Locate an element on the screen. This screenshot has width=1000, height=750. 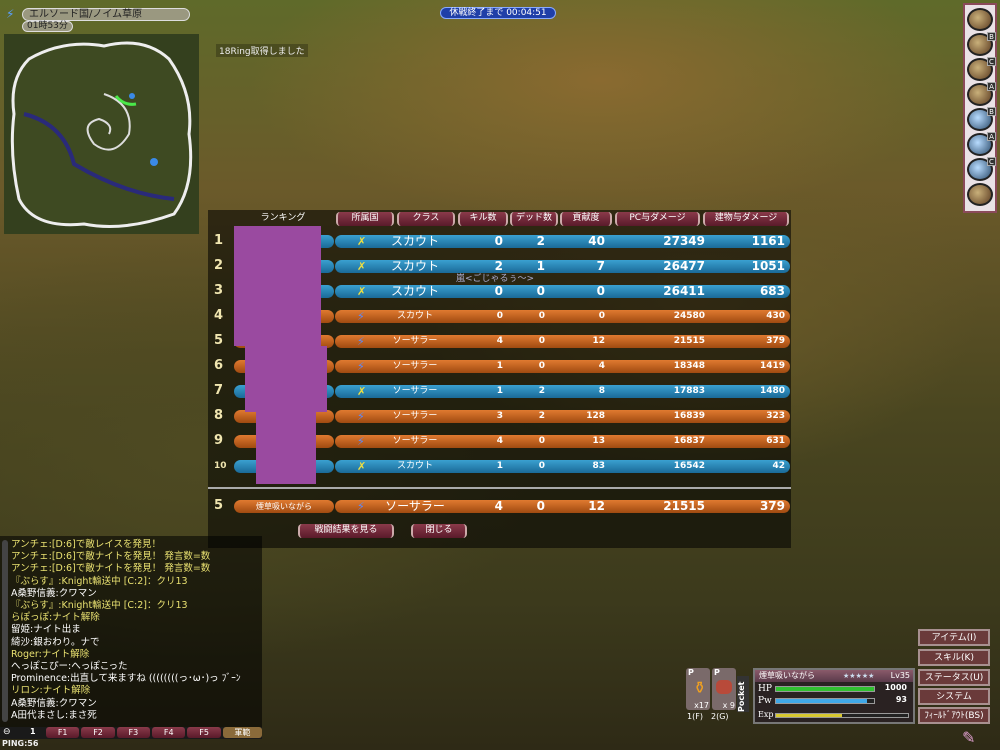
tab-f4: F4 is located at coordinates (169, 732).